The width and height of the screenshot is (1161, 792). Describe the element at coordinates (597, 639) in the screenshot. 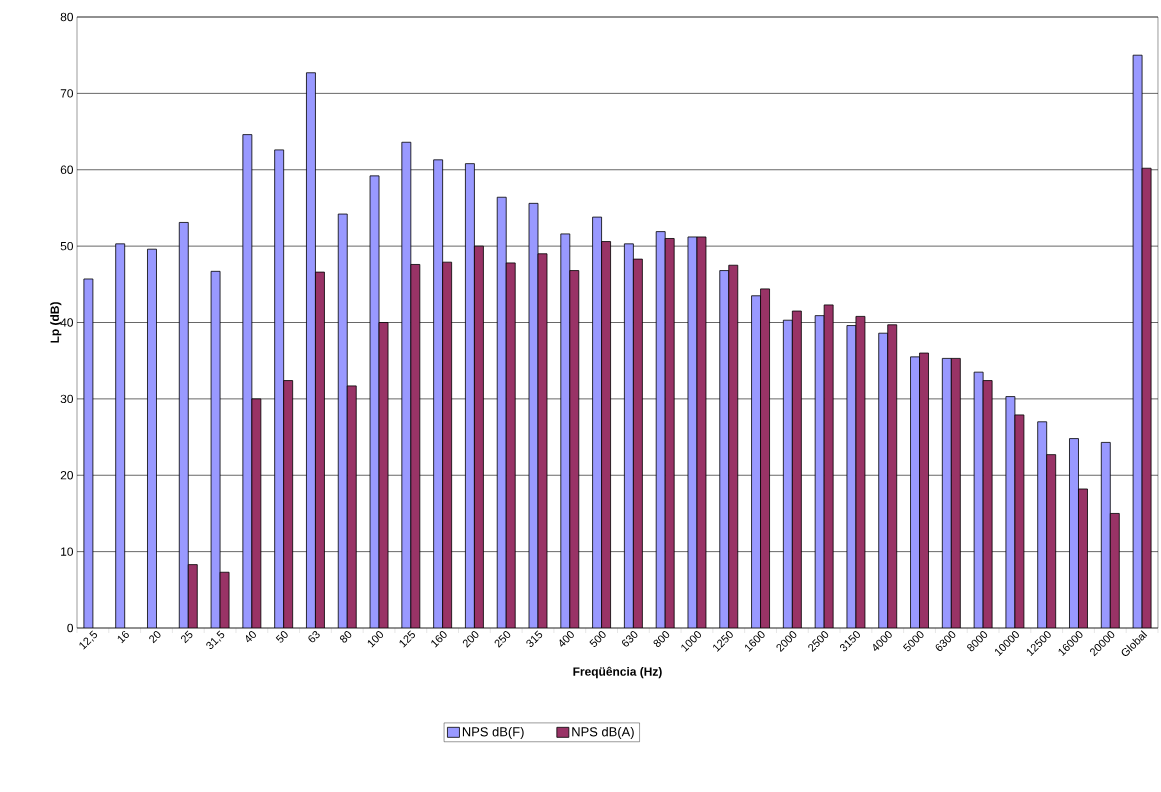

I see `x-tick-label: 500` at that location.